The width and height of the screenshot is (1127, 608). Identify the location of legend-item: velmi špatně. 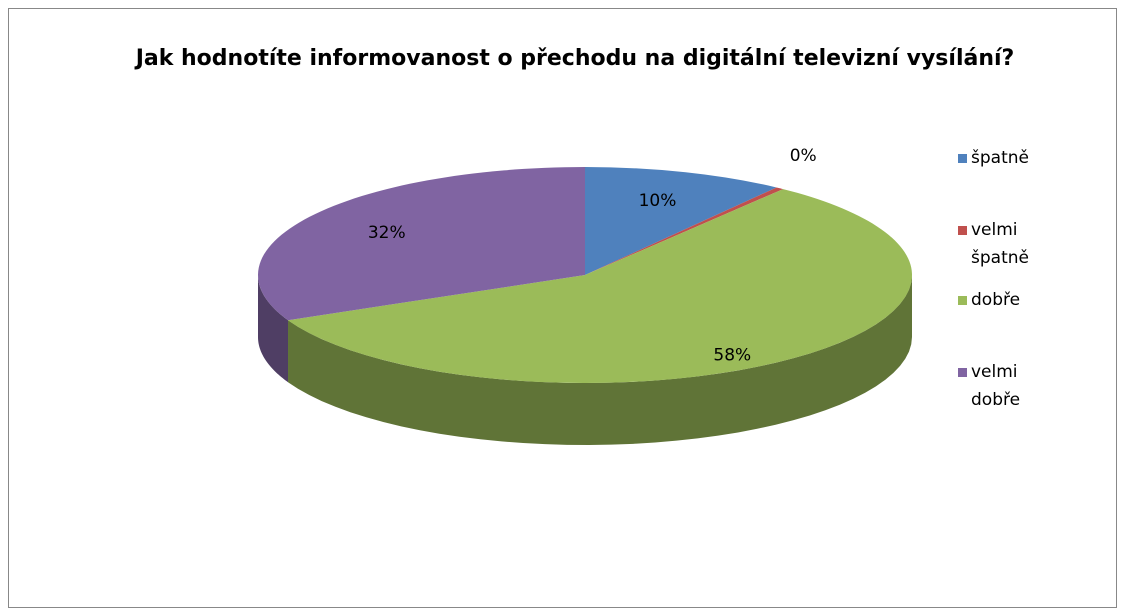
(1014, 244).